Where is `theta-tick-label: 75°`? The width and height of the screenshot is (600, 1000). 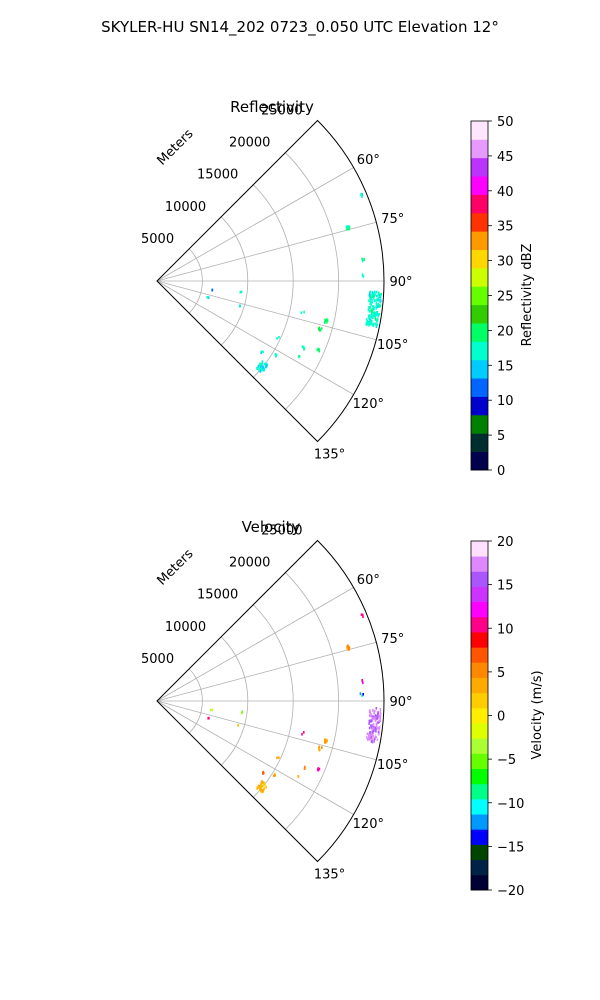
theta-tick-label: 75° is located at coordinates (392, 219).